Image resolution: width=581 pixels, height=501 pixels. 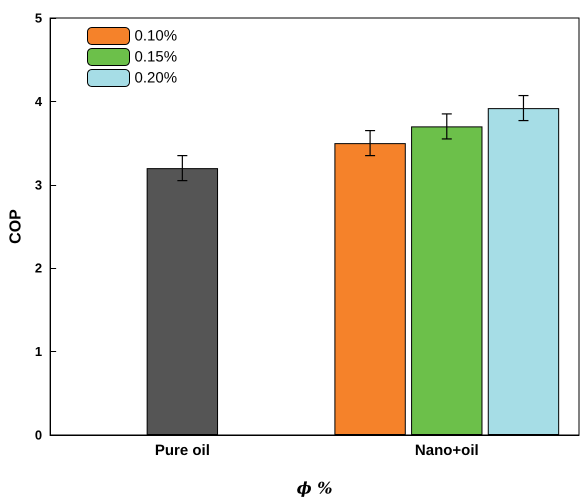 I want to click on y-axis-title: COP, so click(x=16, y=226).